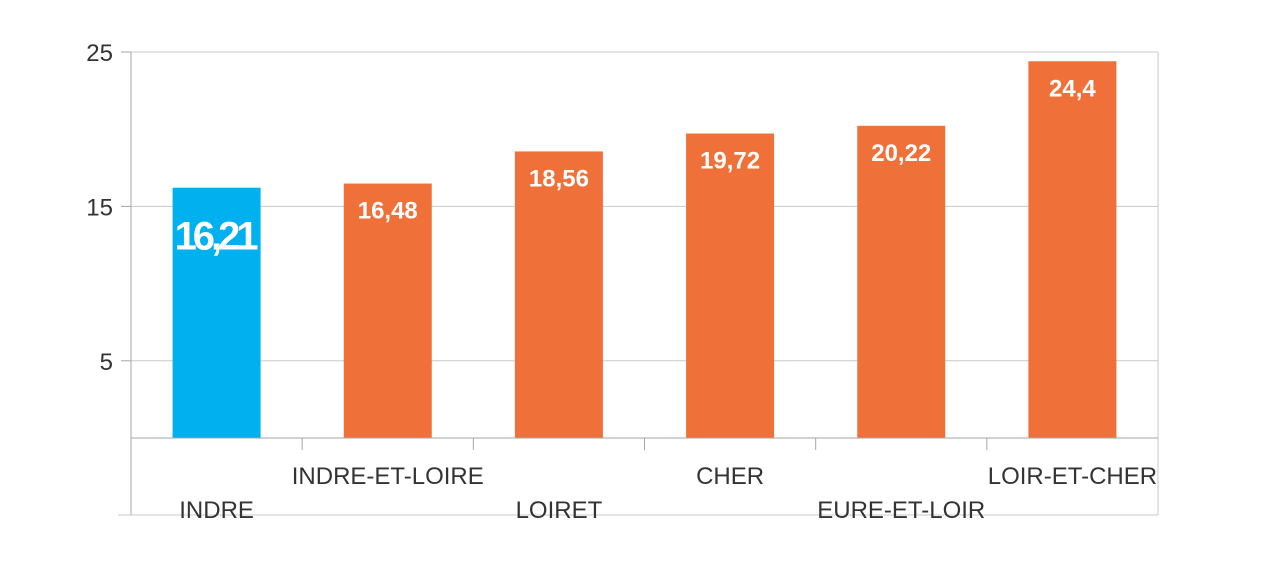 Image resolution: width=1272 pixels, height=588 pixels. Describe the element at coordinates (730, 161) in the screenshot. I see `bar-value-label: 19,72` at that location.